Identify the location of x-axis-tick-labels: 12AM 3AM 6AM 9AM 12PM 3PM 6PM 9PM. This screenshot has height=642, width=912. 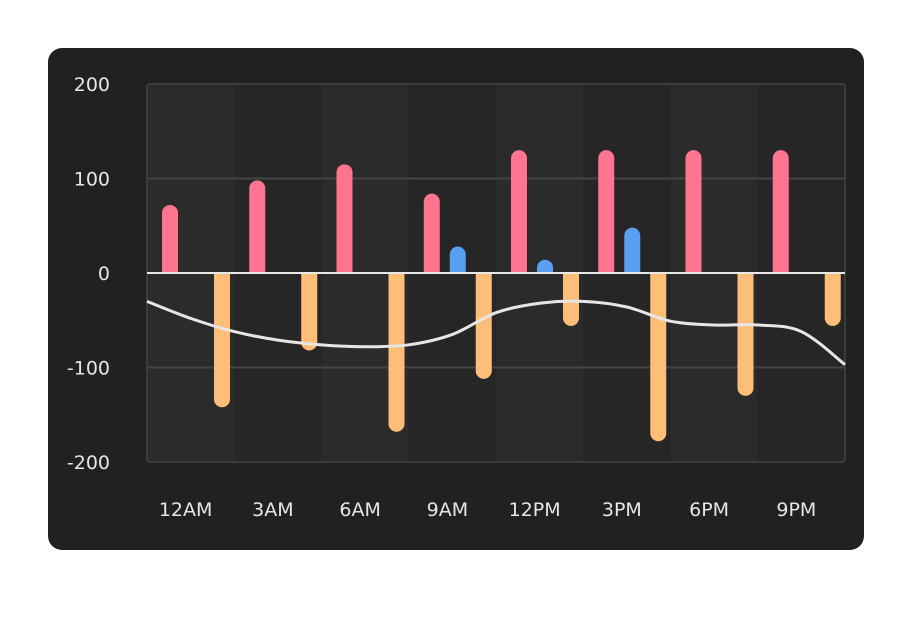
(488, 510).